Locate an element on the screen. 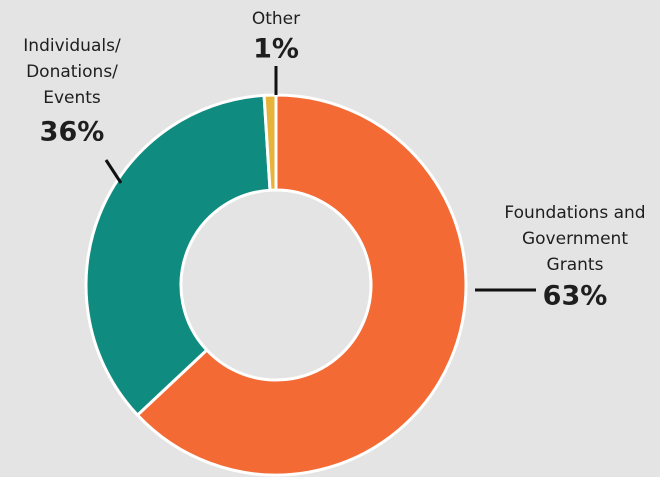  donut-slice is located at coordinates (270, 142).